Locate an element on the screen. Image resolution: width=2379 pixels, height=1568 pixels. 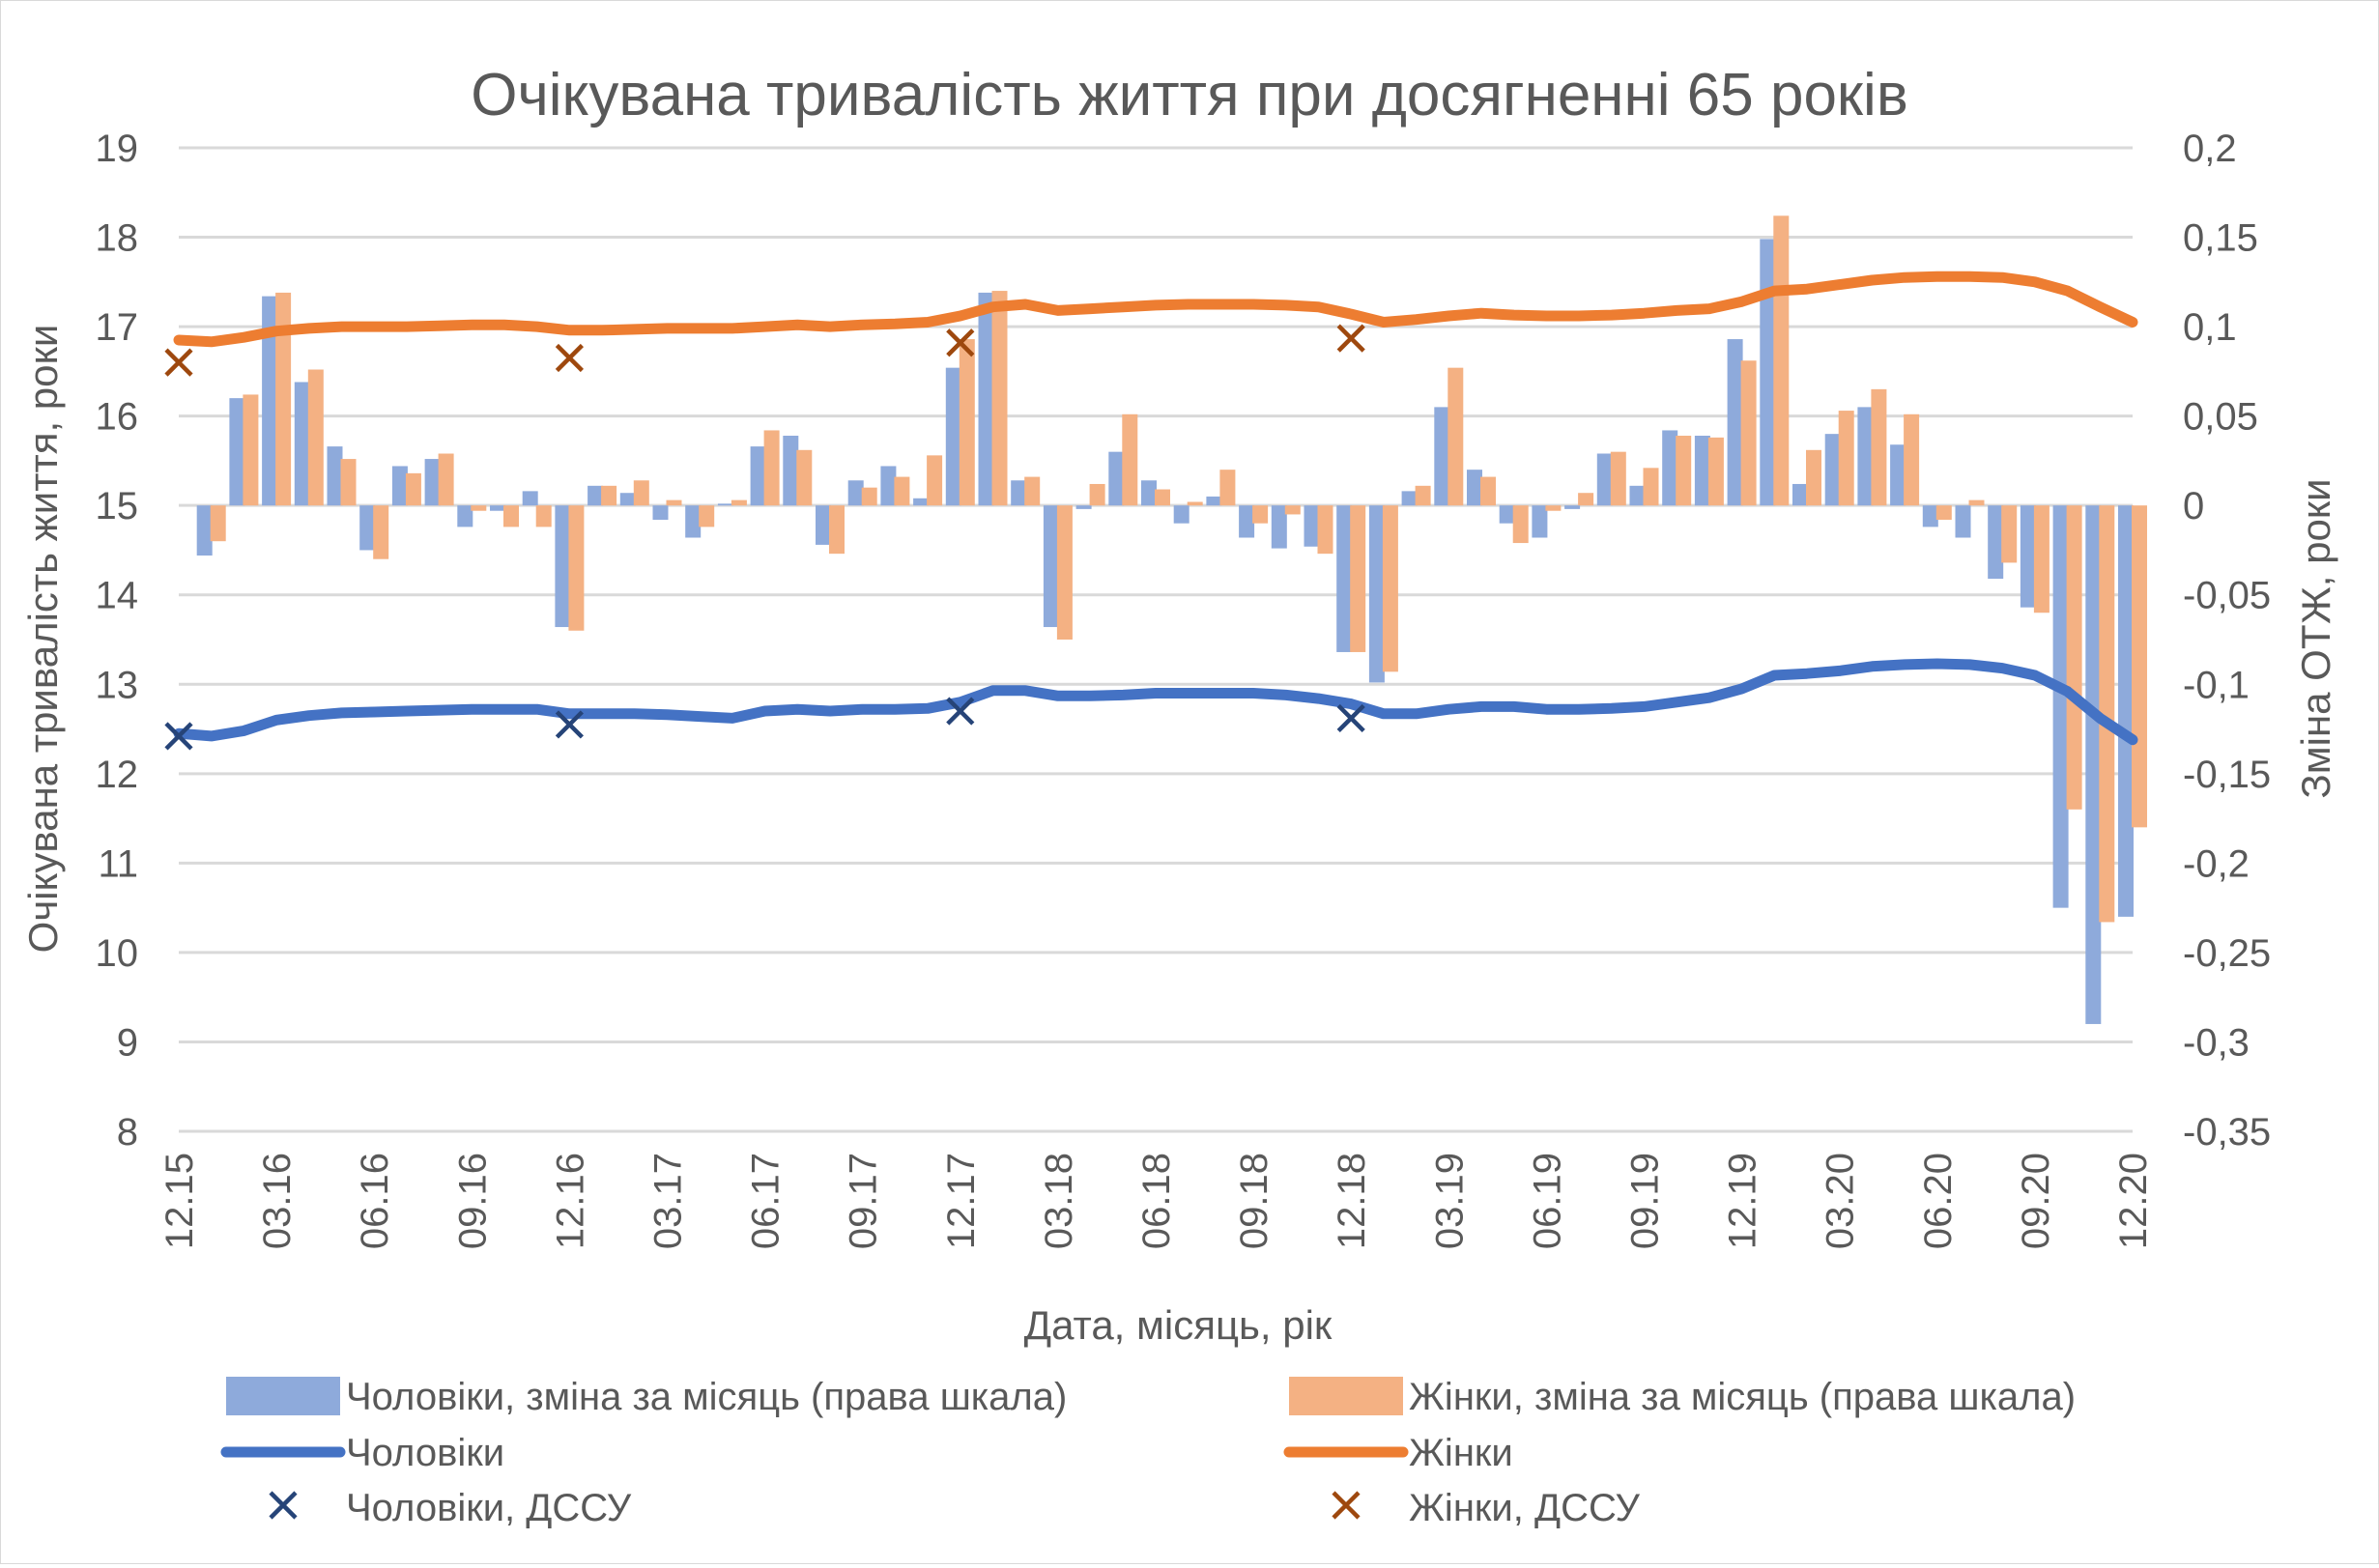
y-tick-label: 18 is located at coordinates (117, 238).